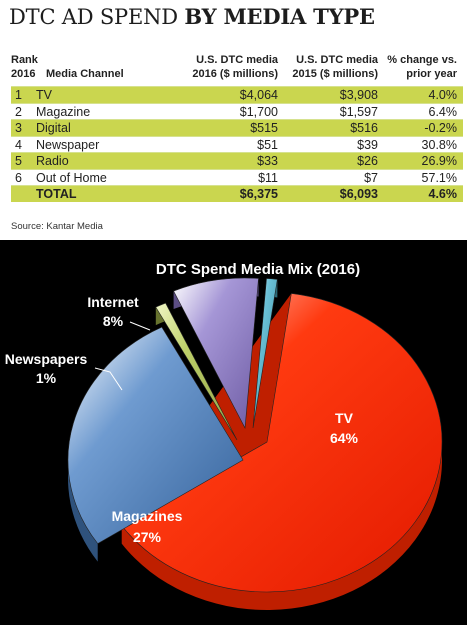 The image size is (467, 625). What do you see at coordinates (267, 144) in the screenshot?
I see `cell-2016: $51` at bounding box center [267, 144].